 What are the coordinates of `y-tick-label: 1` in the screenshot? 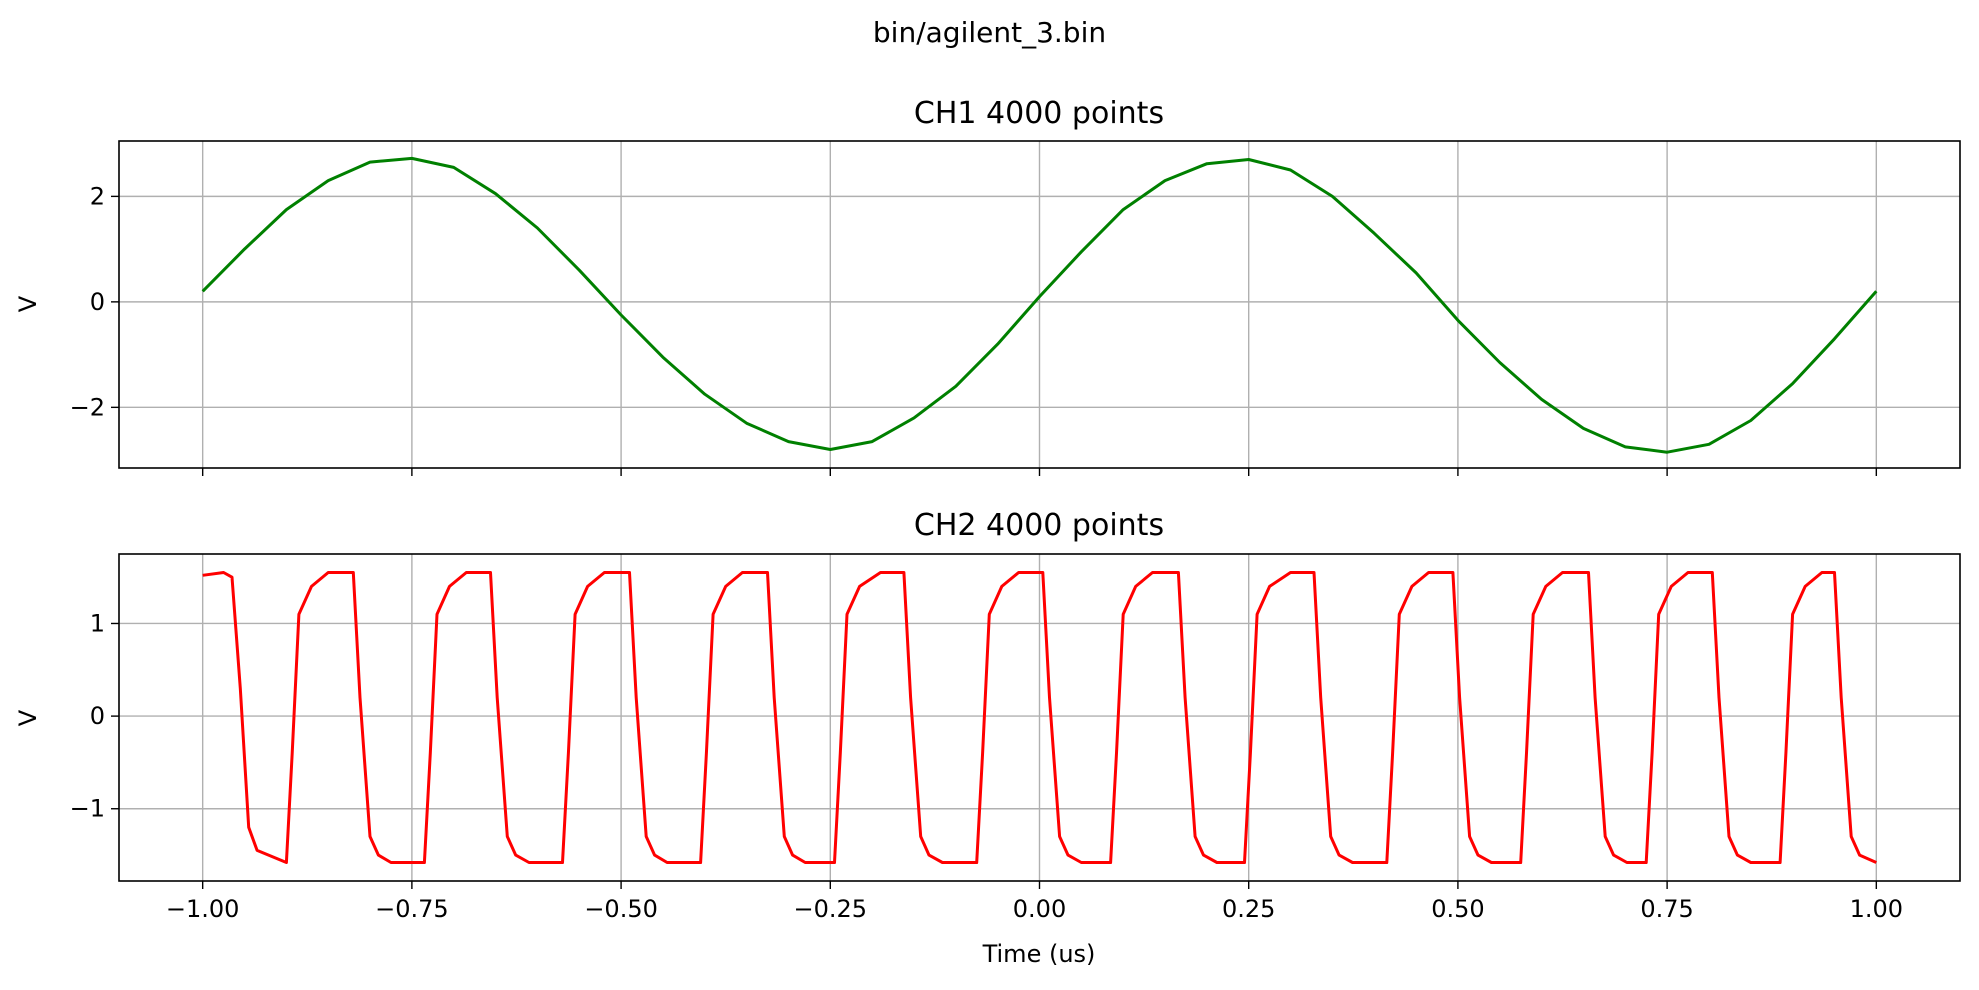 It's located at (97, 623).